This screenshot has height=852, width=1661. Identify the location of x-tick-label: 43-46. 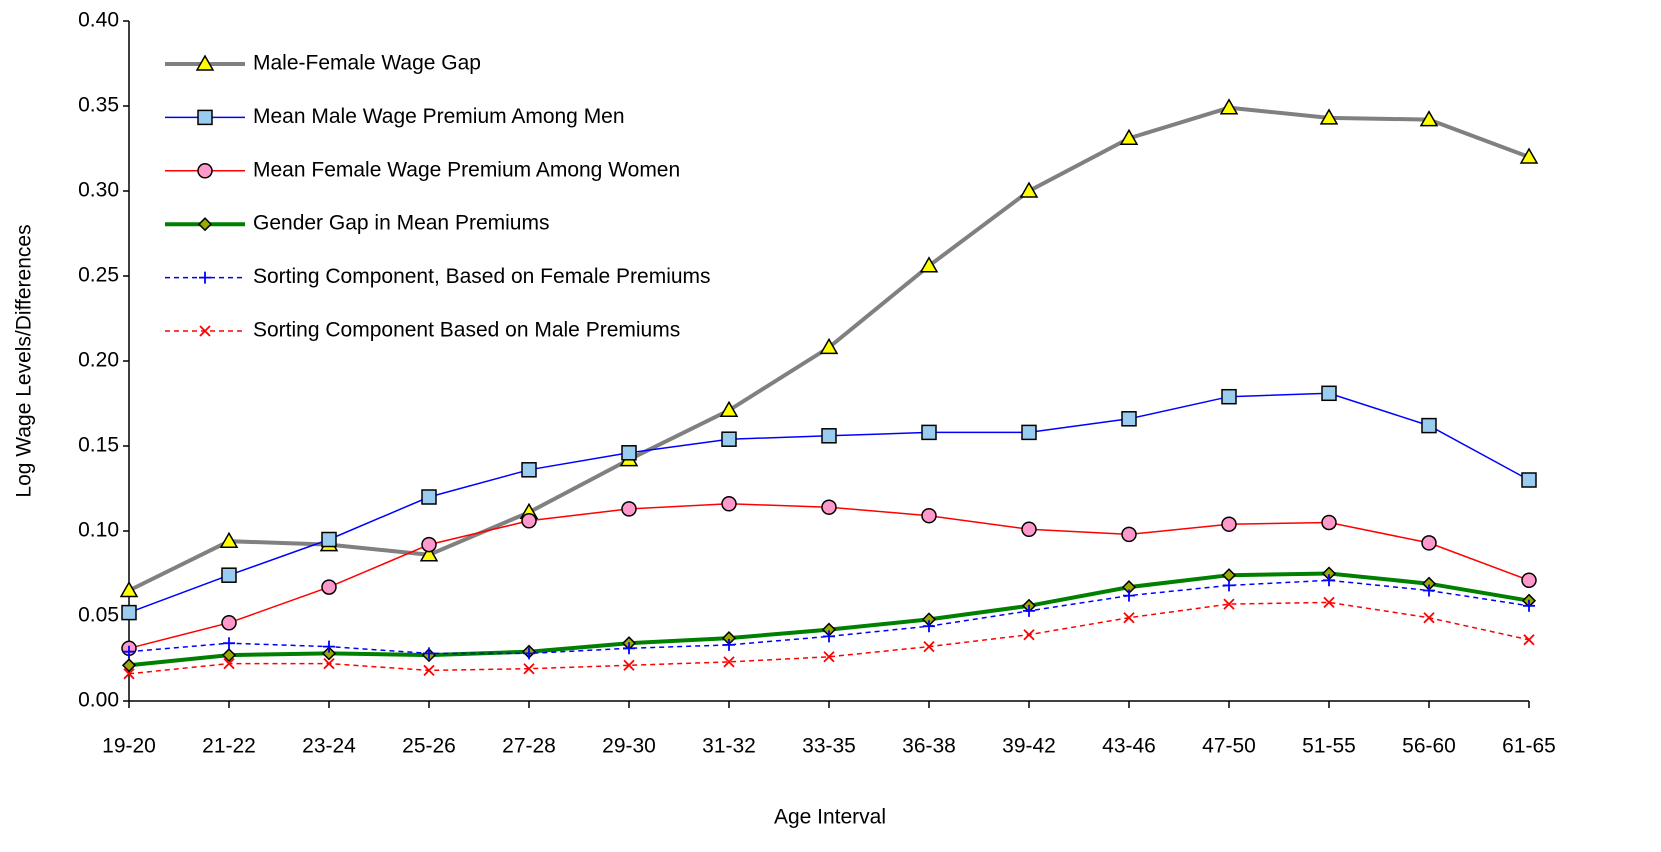
(1129, 746).